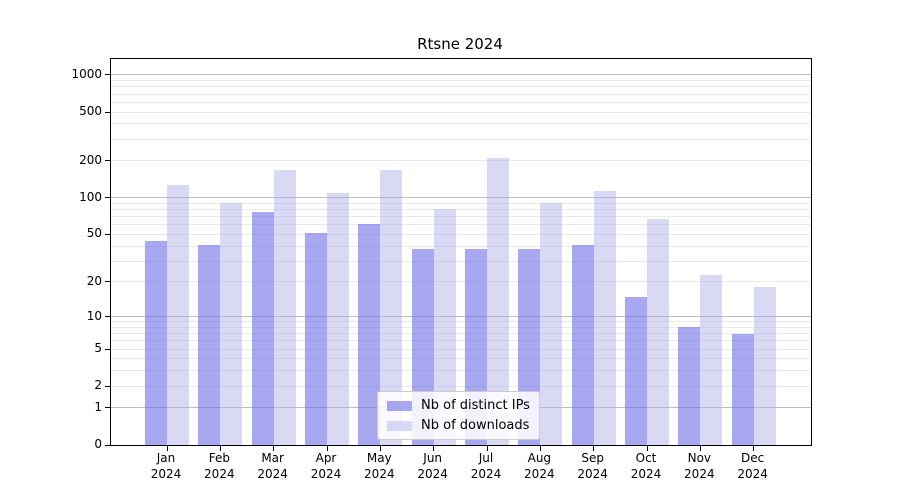 The width and height of the screenshot is (900, 500). I want to click on x-tick-label-month: Jan, so click(166, 458).